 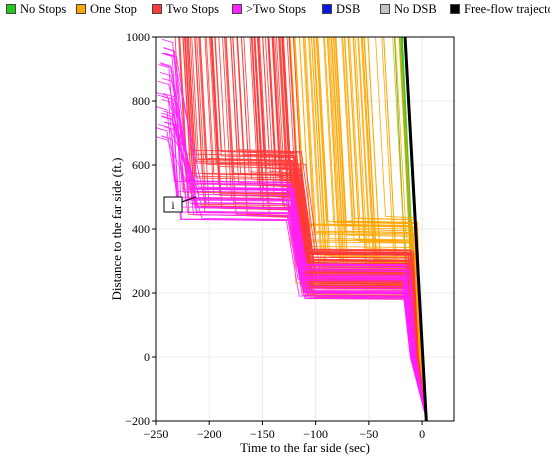 What do you see at coordinates (348, 9) in the screenshot?
I see `legend-label: DSB` at bounding box center [348, 9].